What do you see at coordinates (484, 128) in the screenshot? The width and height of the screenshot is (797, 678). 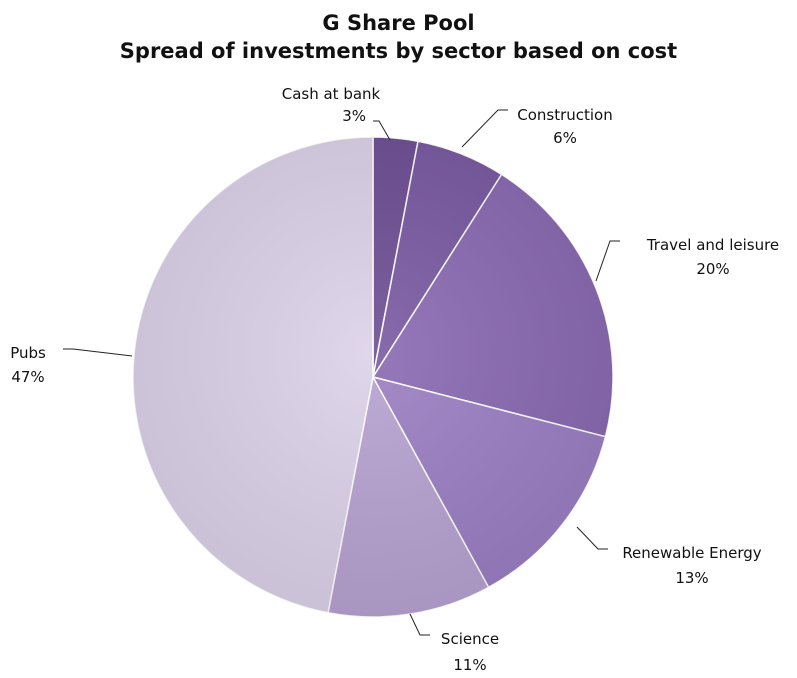 I see `leader-line-construction` at bounding box center [484, 128].